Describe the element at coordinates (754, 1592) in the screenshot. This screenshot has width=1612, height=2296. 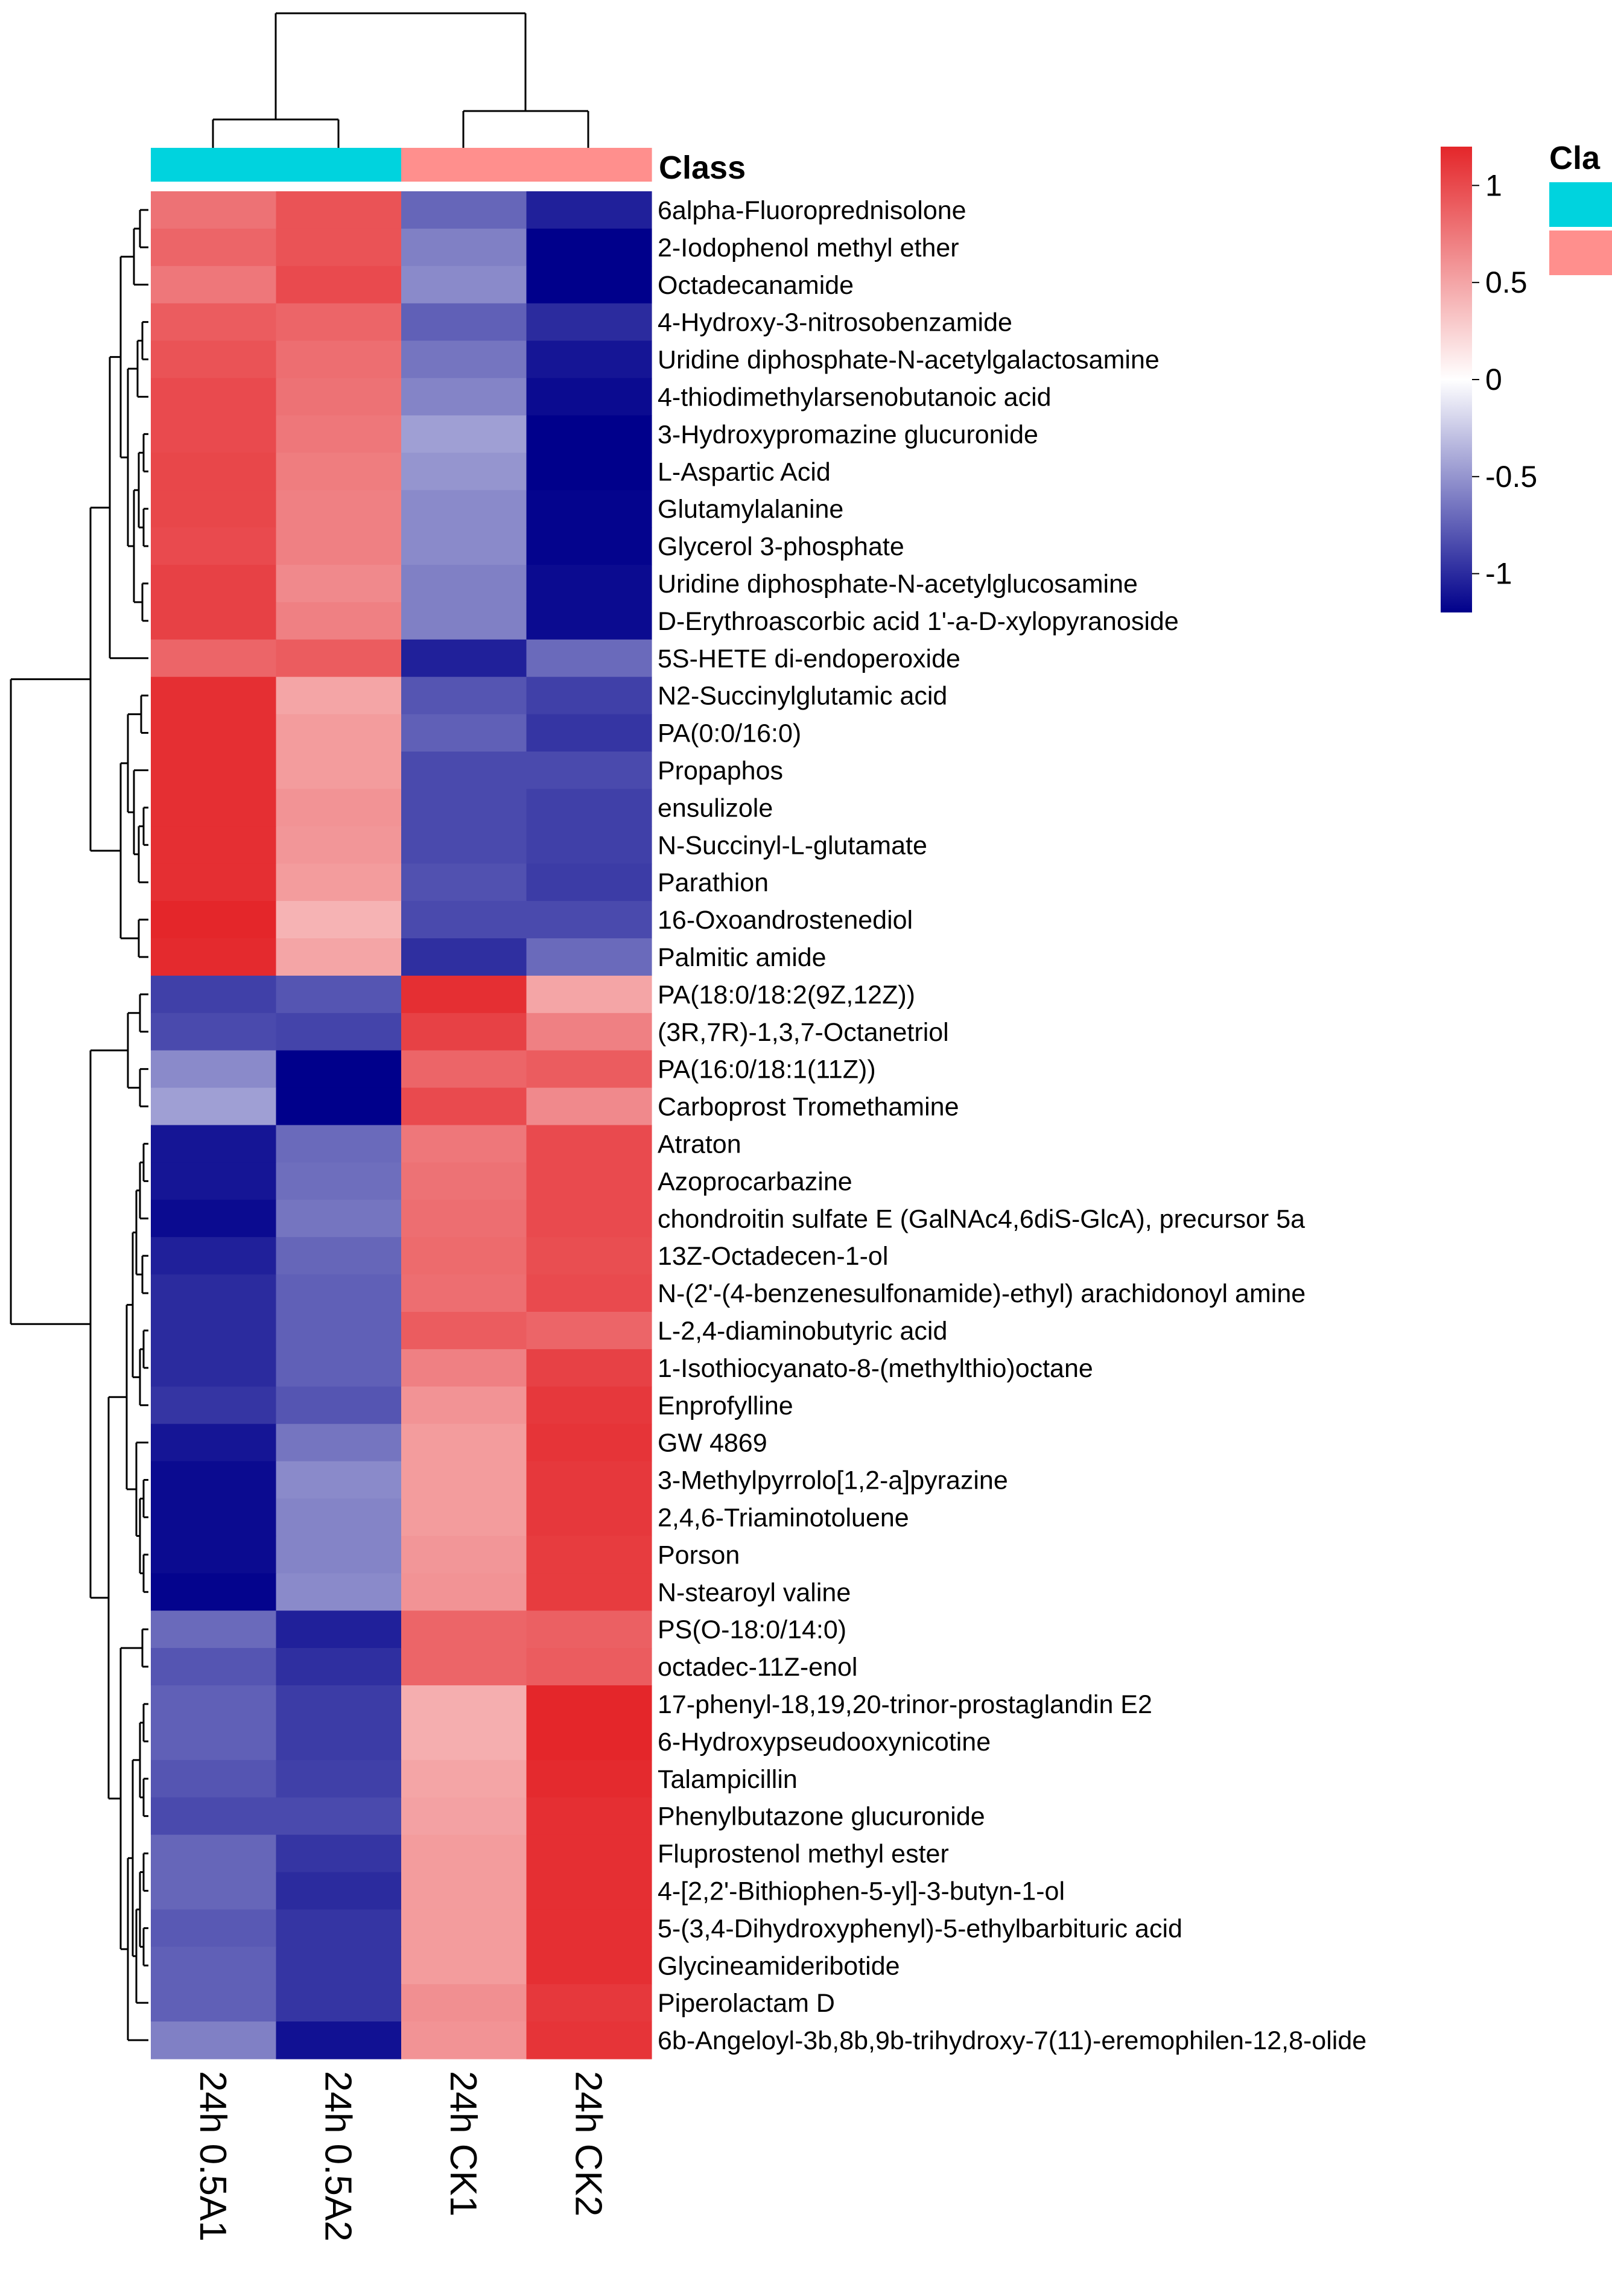
I see `row-label: N-stearoyl valine` at that location.